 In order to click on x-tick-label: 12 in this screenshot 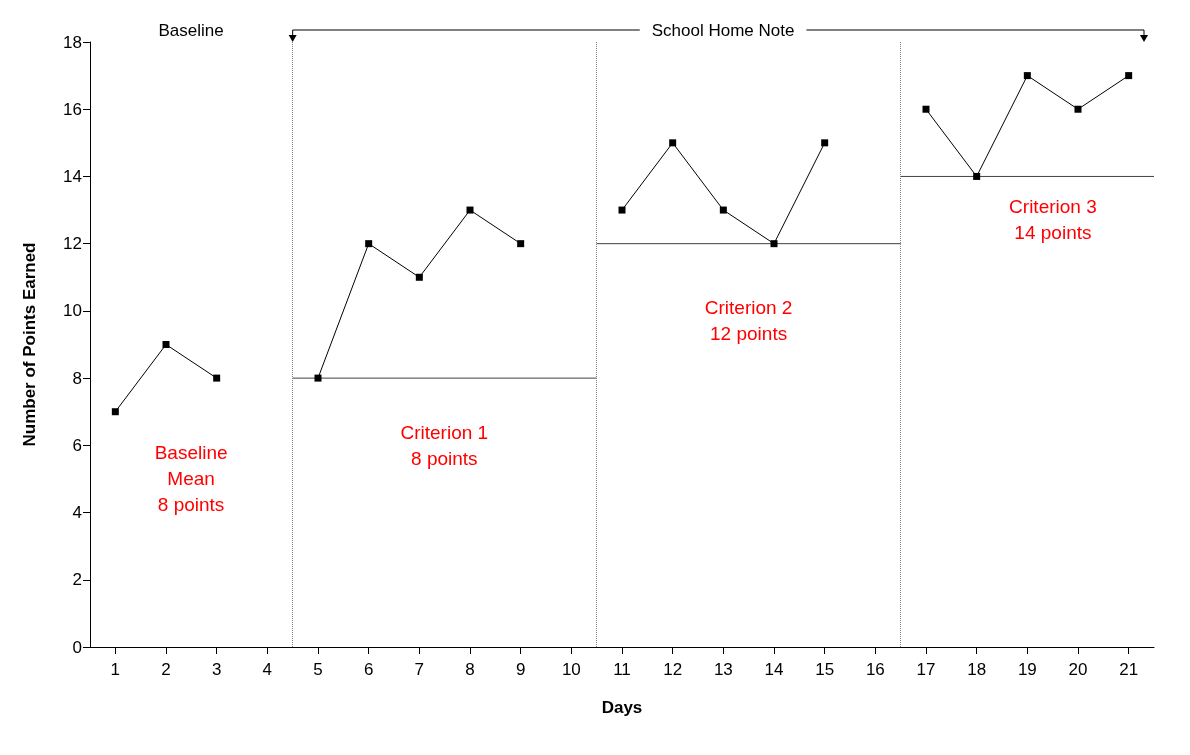, I will do `click(673, 669)`.